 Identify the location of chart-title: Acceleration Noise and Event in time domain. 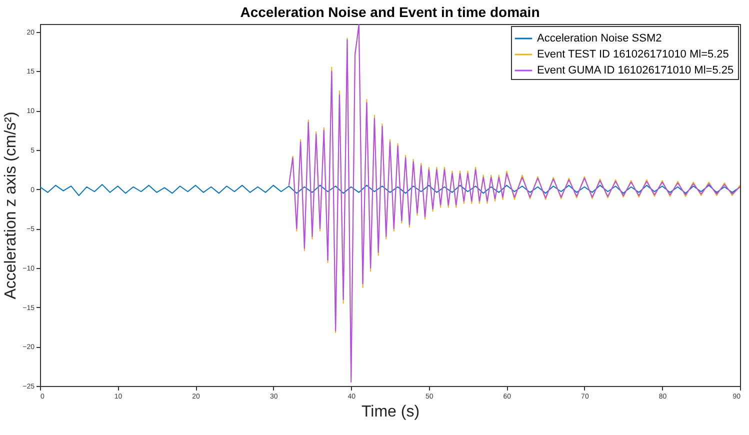
(390, 12).